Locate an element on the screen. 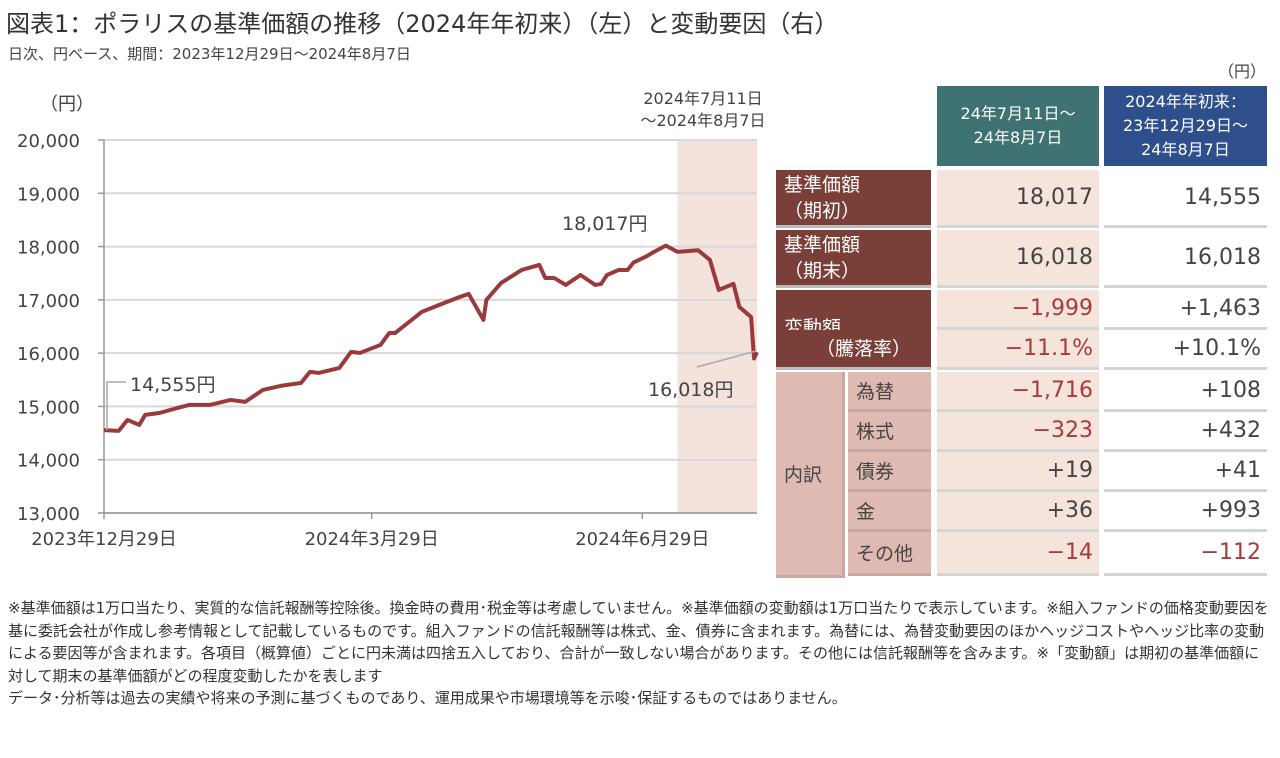 The width and height of the screenshot is (1280, 758). value-recent: 16,018 is located at coordinates (1018, 259).